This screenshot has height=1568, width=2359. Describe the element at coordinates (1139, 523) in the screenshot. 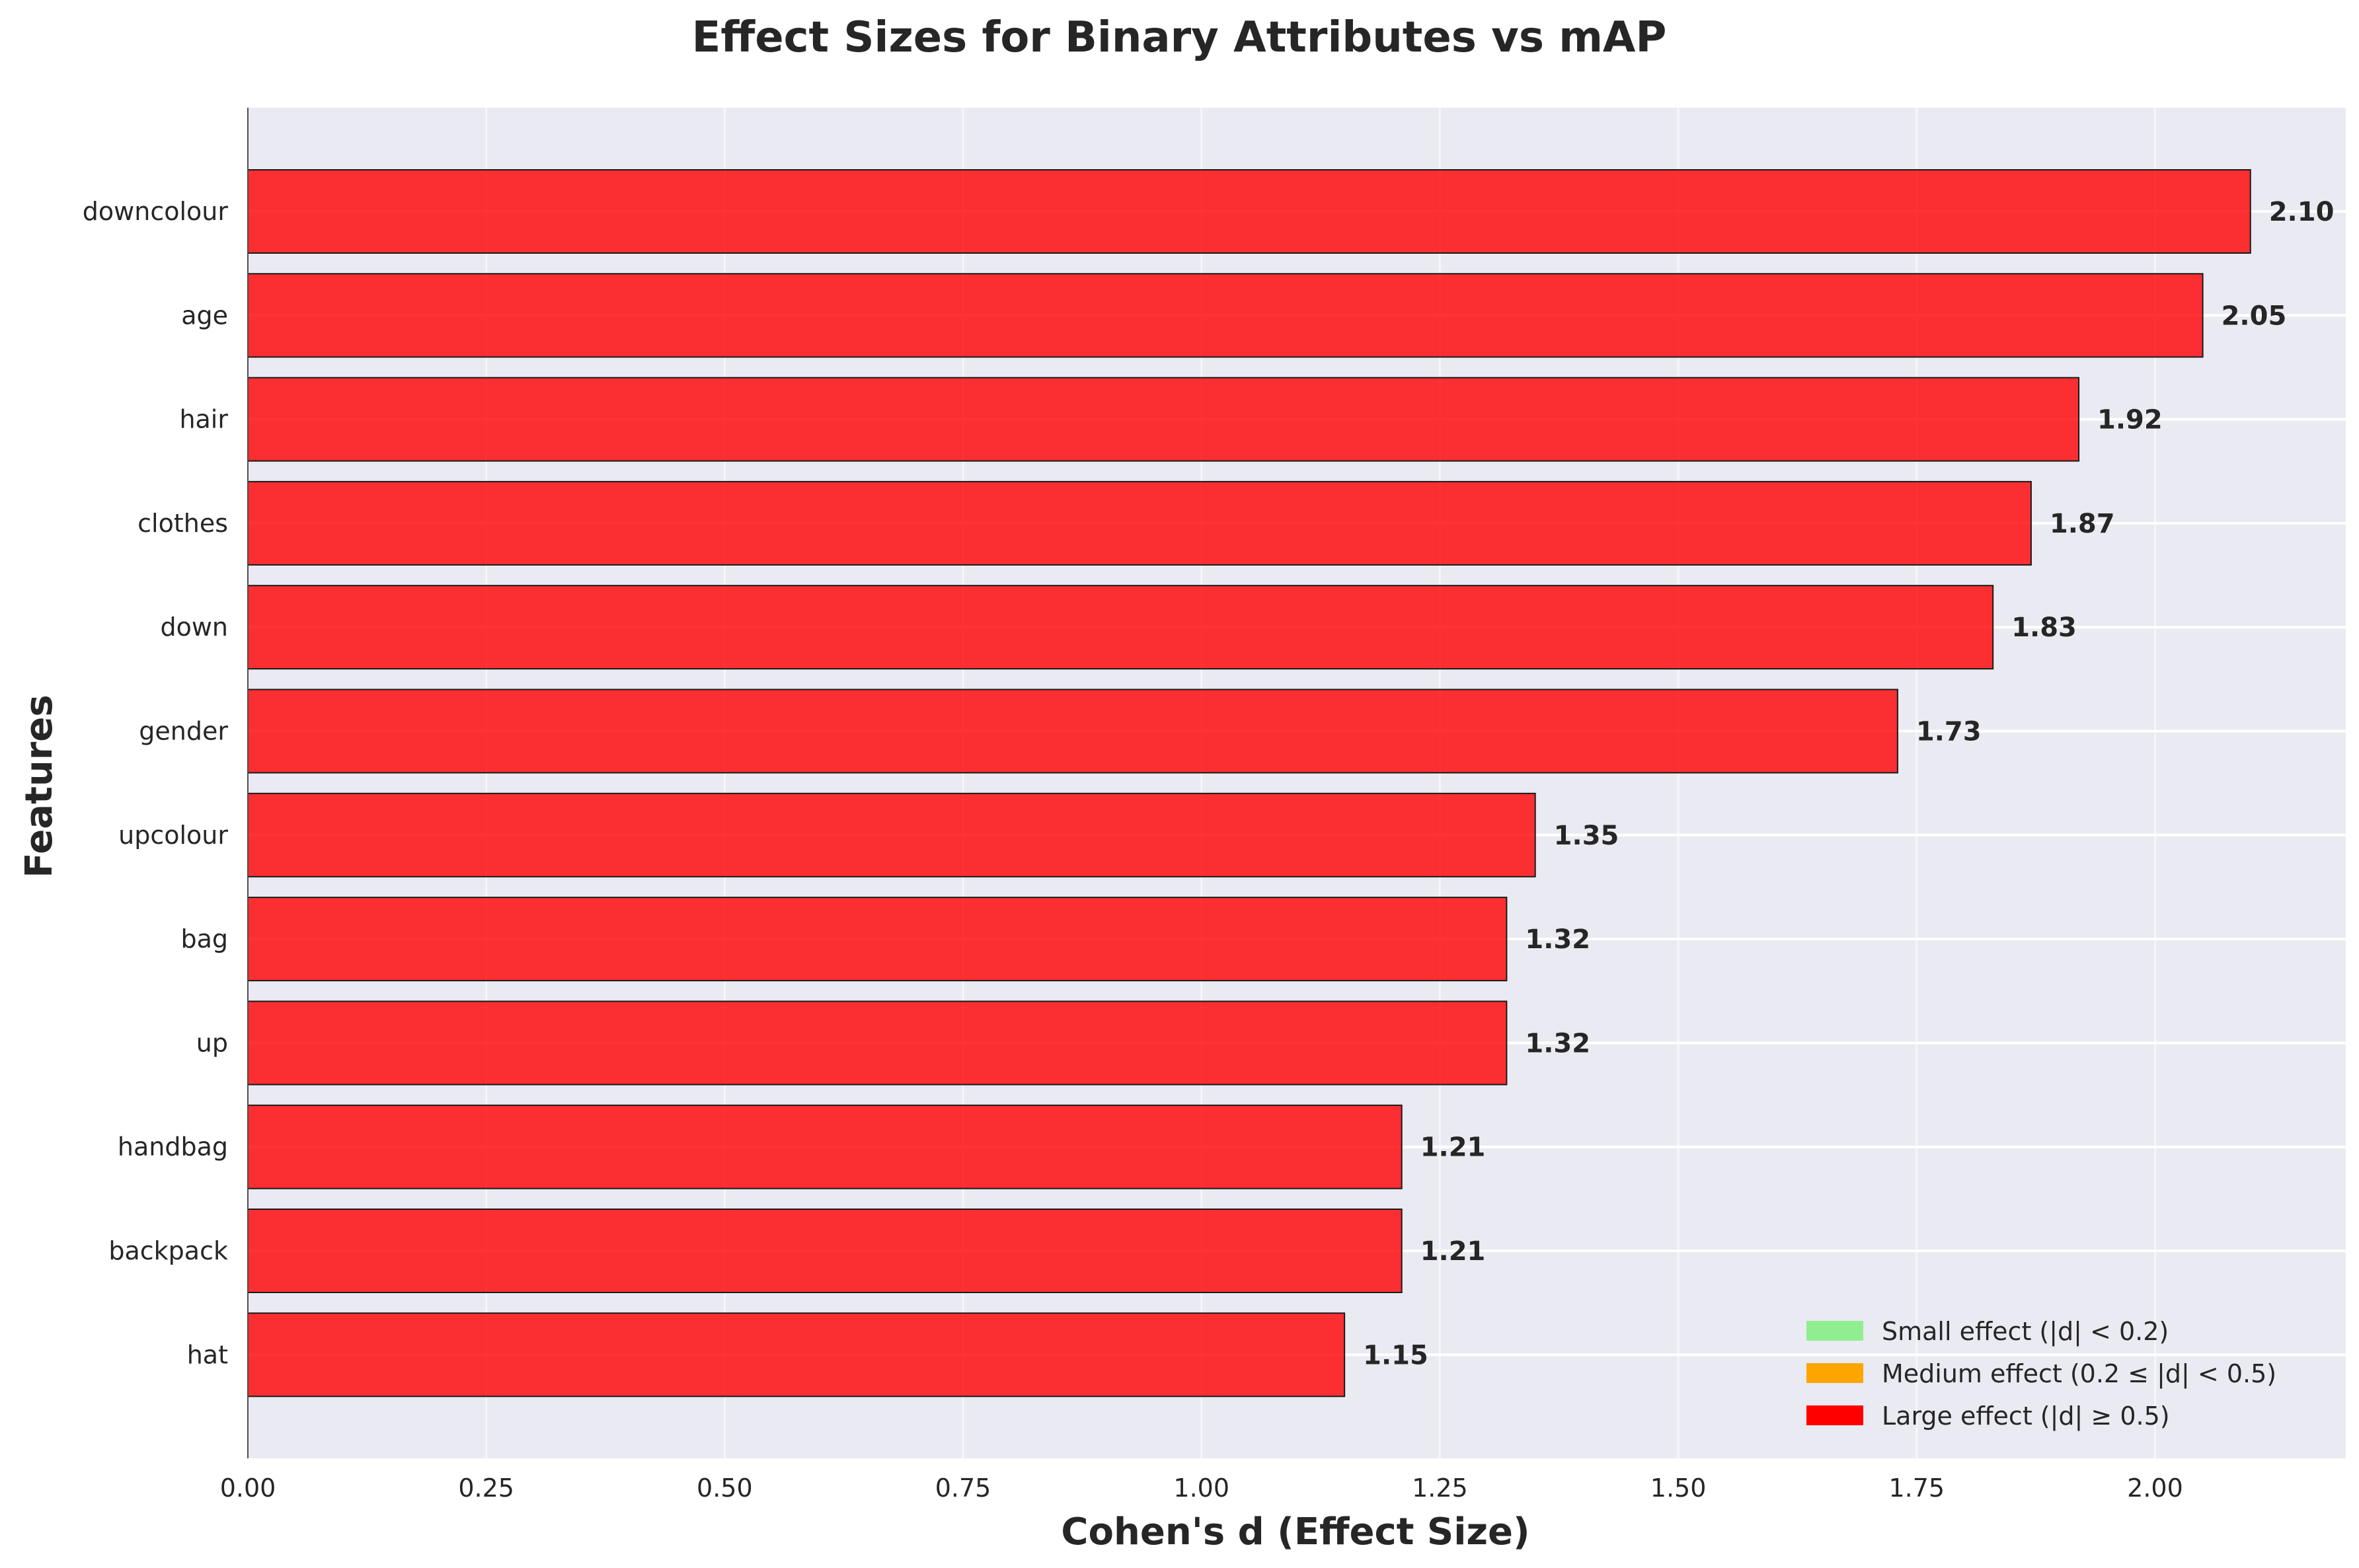

I see `bar-clothes` at that location.